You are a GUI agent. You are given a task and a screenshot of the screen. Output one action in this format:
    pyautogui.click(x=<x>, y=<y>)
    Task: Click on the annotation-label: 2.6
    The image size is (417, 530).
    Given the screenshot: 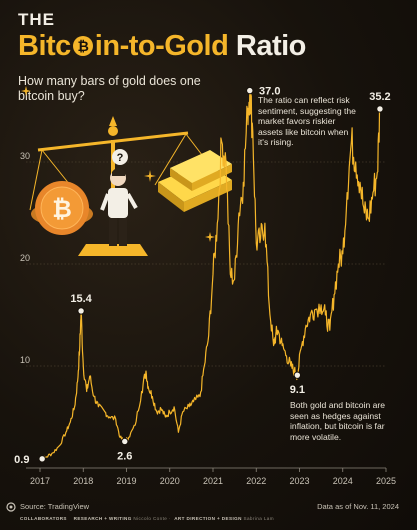 What is the action you would take?
    pyautogui.click(x=124, y=456)
    